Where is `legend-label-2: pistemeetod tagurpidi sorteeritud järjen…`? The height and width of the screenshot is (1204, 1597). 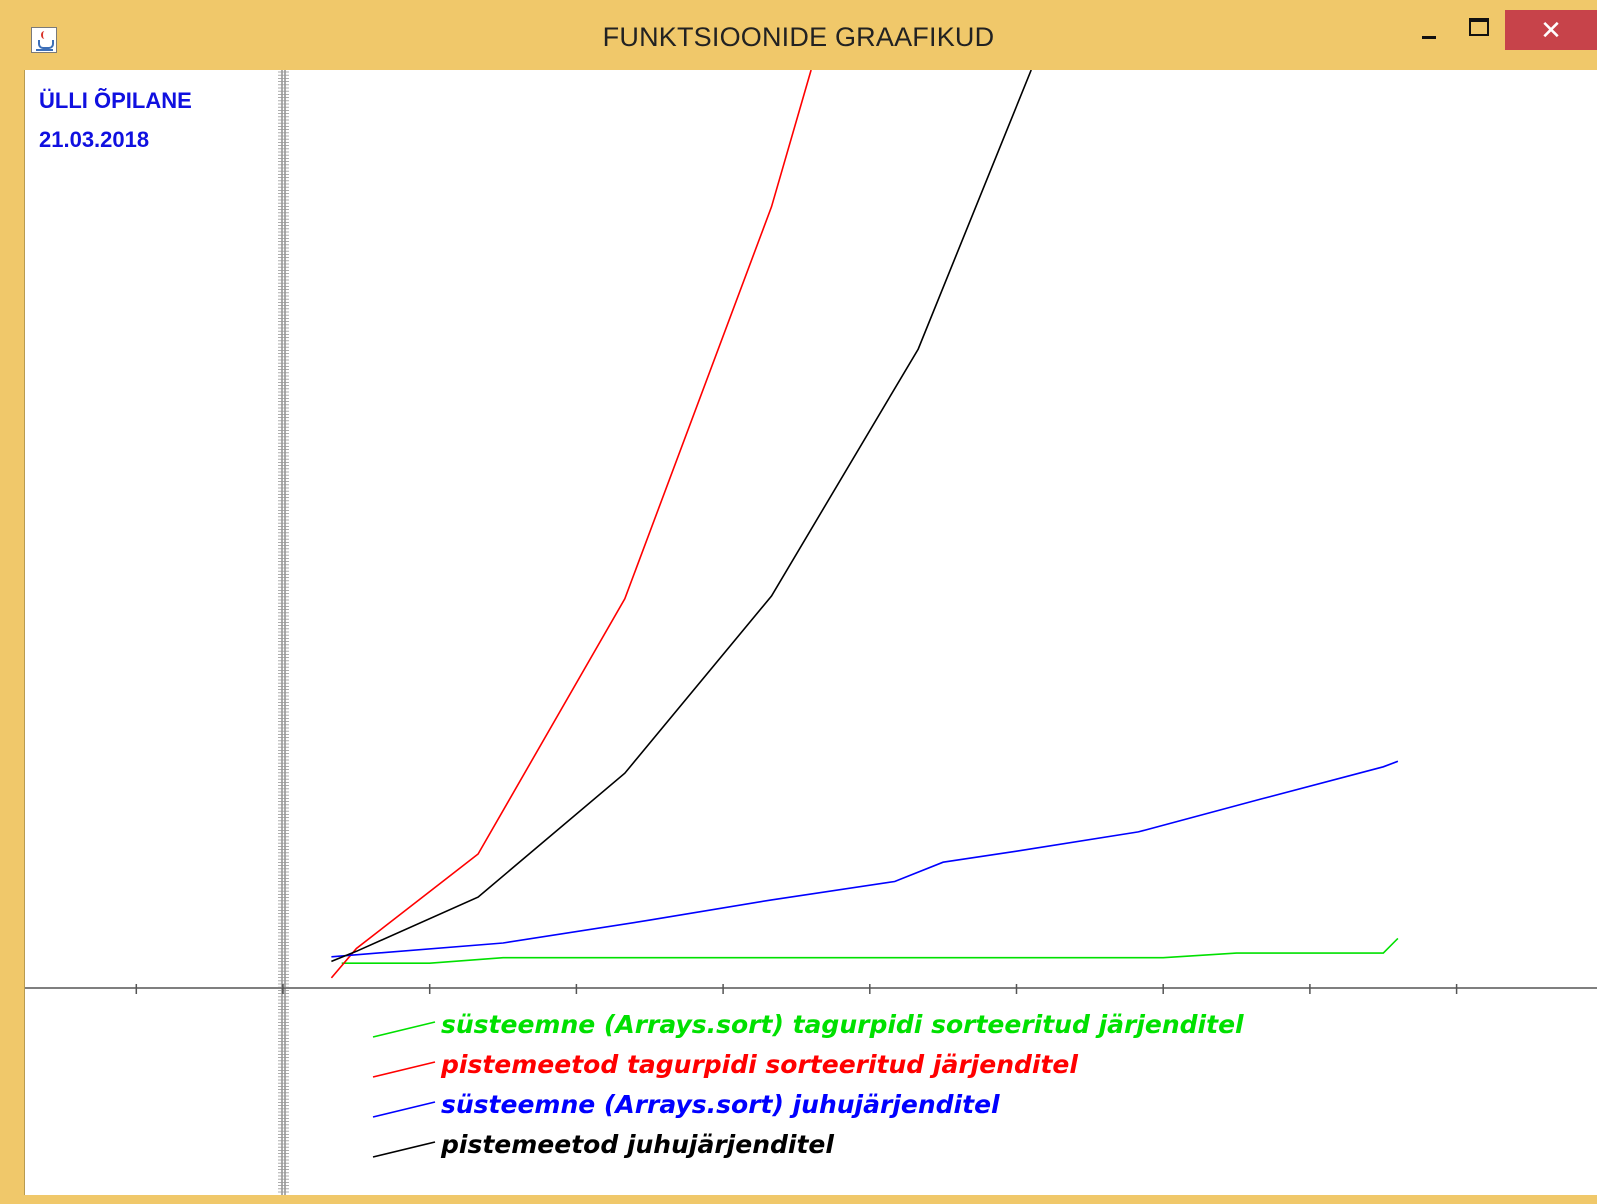 legend-label-2: pistemeetod tagurpidi sorteeritud järjen… is located at coordinates (759, 1064).